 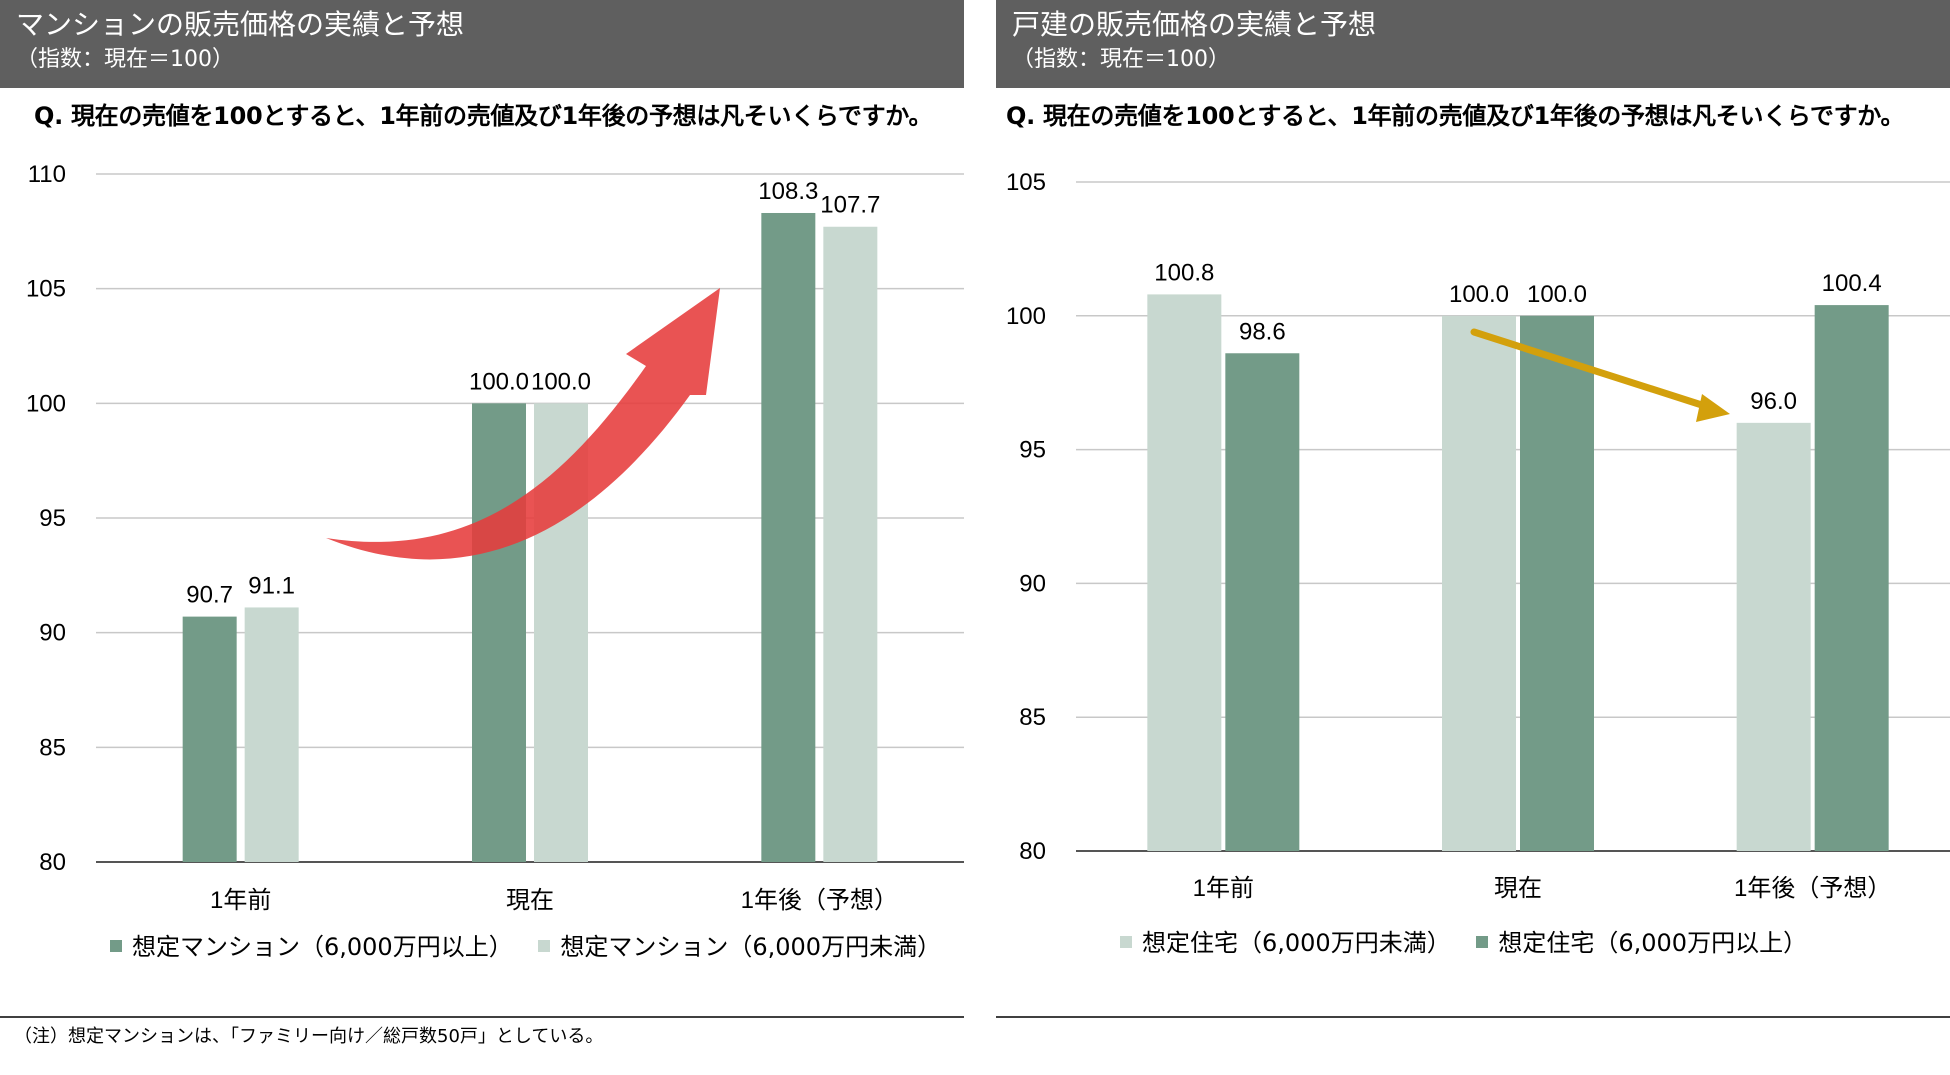 I want to click on data-label: 96.0, so click(x=1773, y=401).